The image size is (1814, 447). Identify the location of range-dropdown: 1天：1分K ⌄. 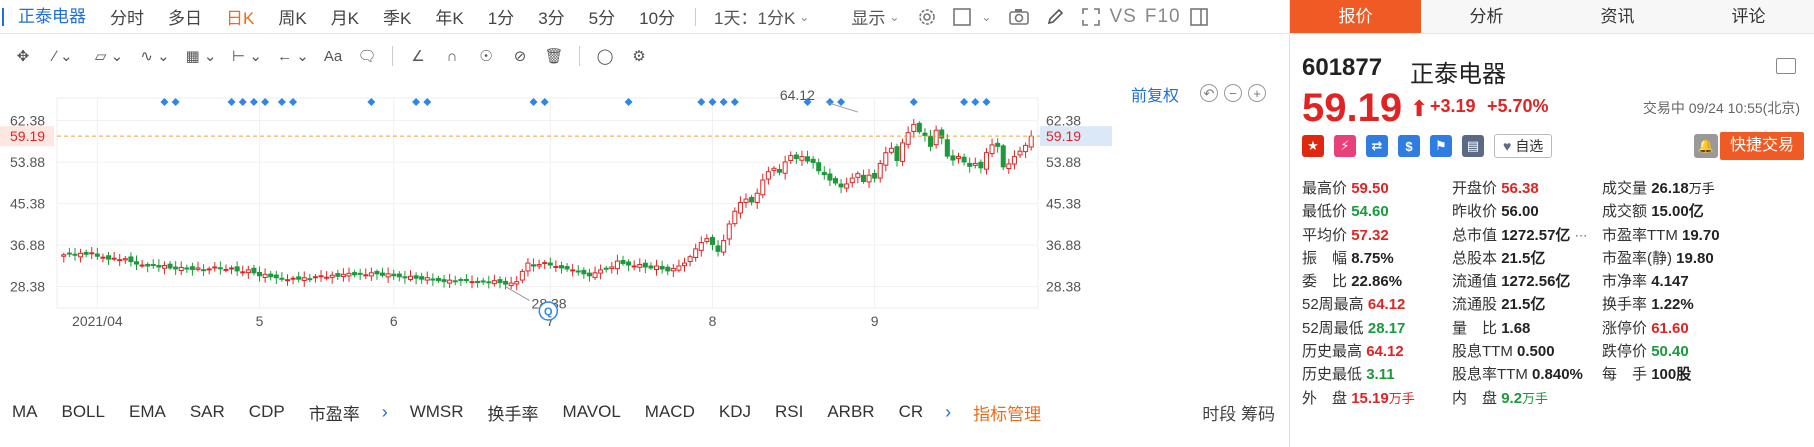
(761, 16).